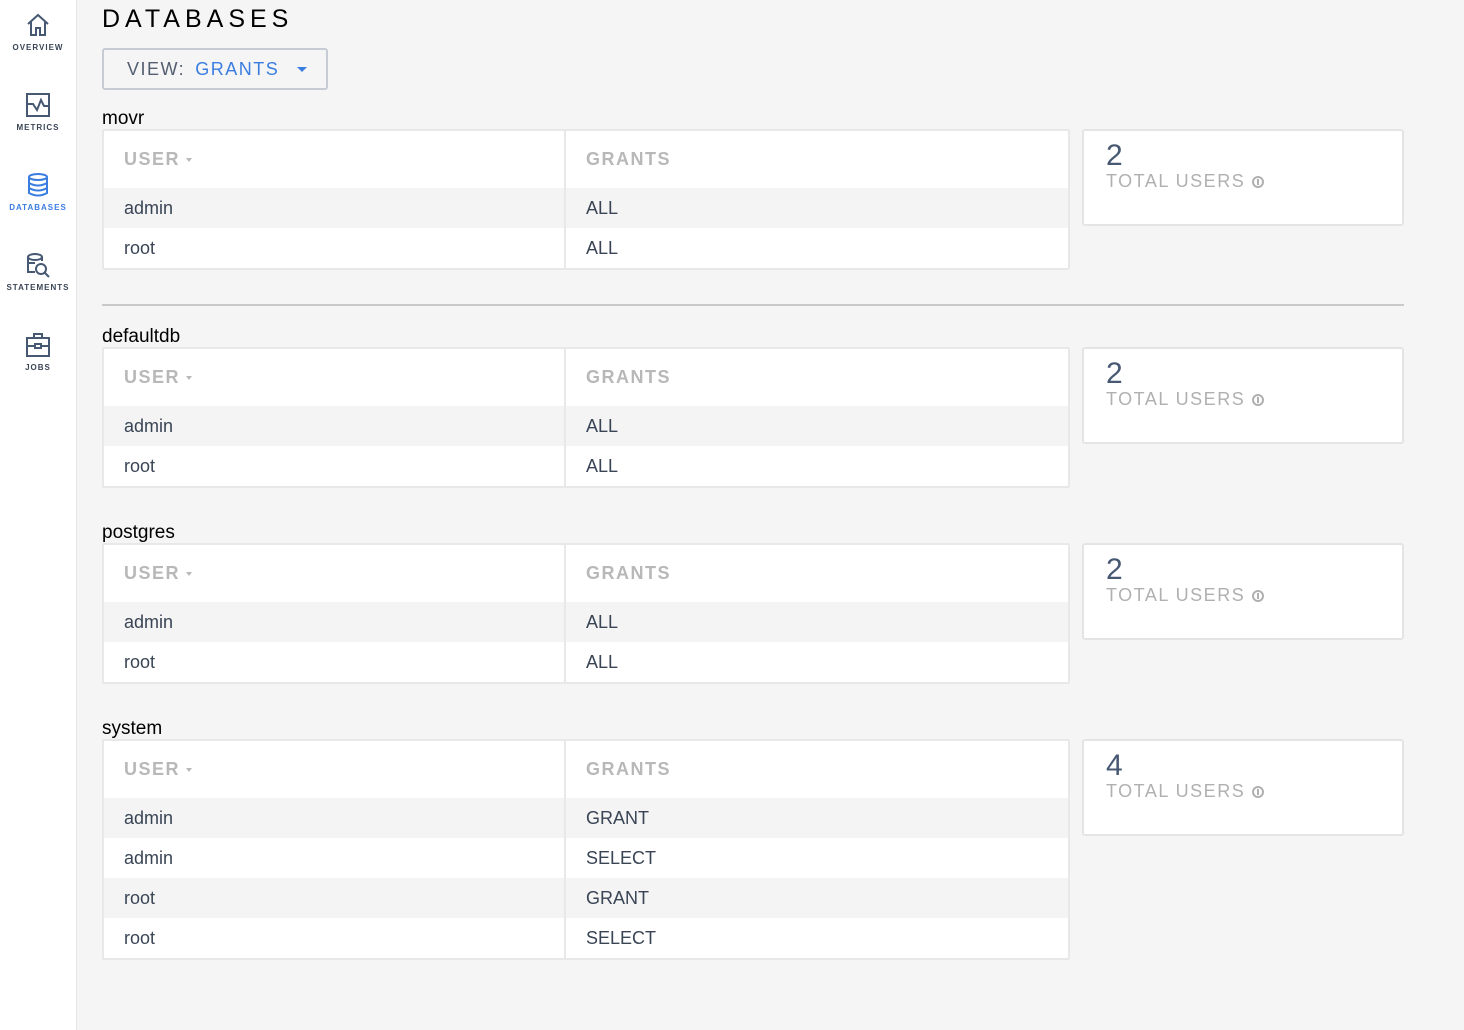 The width and height of the screenshot is (1464, 1030). Describe the element at coordinates (132, 728) in the screenshot. I see `database-name: system` at that location.